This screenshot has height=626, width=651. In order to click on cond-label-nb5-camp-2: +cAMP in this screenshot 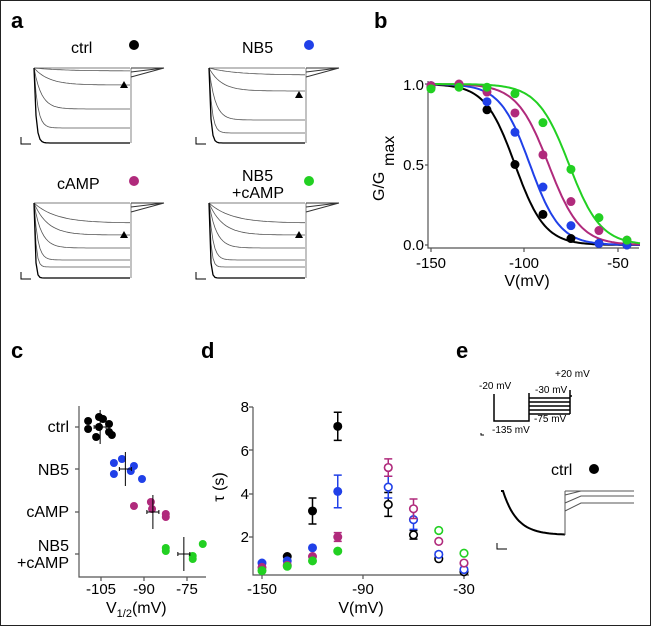, I will do `click(258, 193)`.